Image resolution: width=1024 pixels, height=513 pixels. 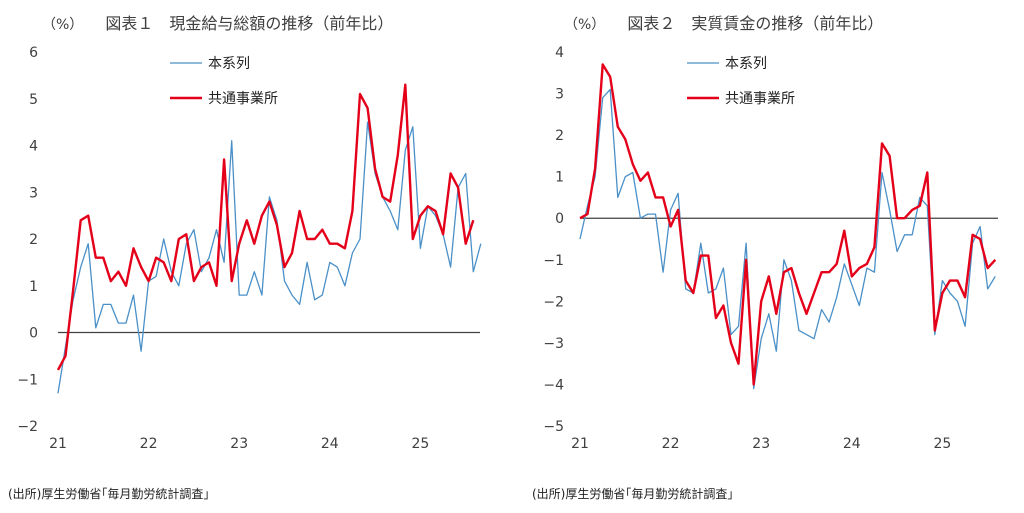 What do you see at coordinates (33, 100) in the screenshot?
I see `y-tick-label: 5` at bounding box center [33, 100].